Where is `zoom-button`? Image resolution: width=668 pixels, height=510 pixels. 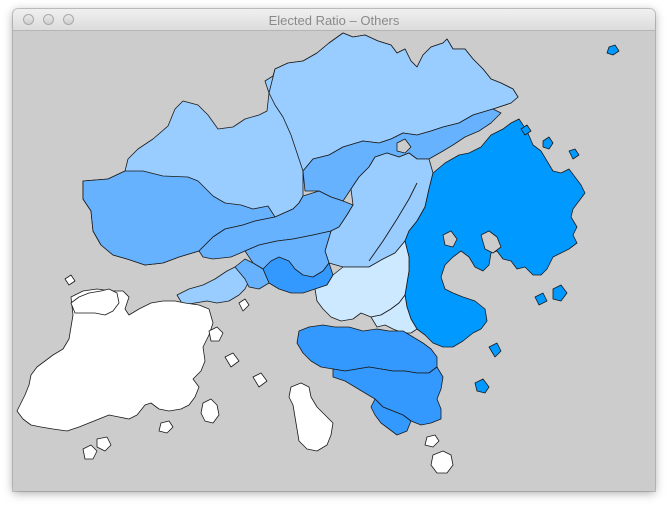
zoom-button is located at coordinates (68, 19).